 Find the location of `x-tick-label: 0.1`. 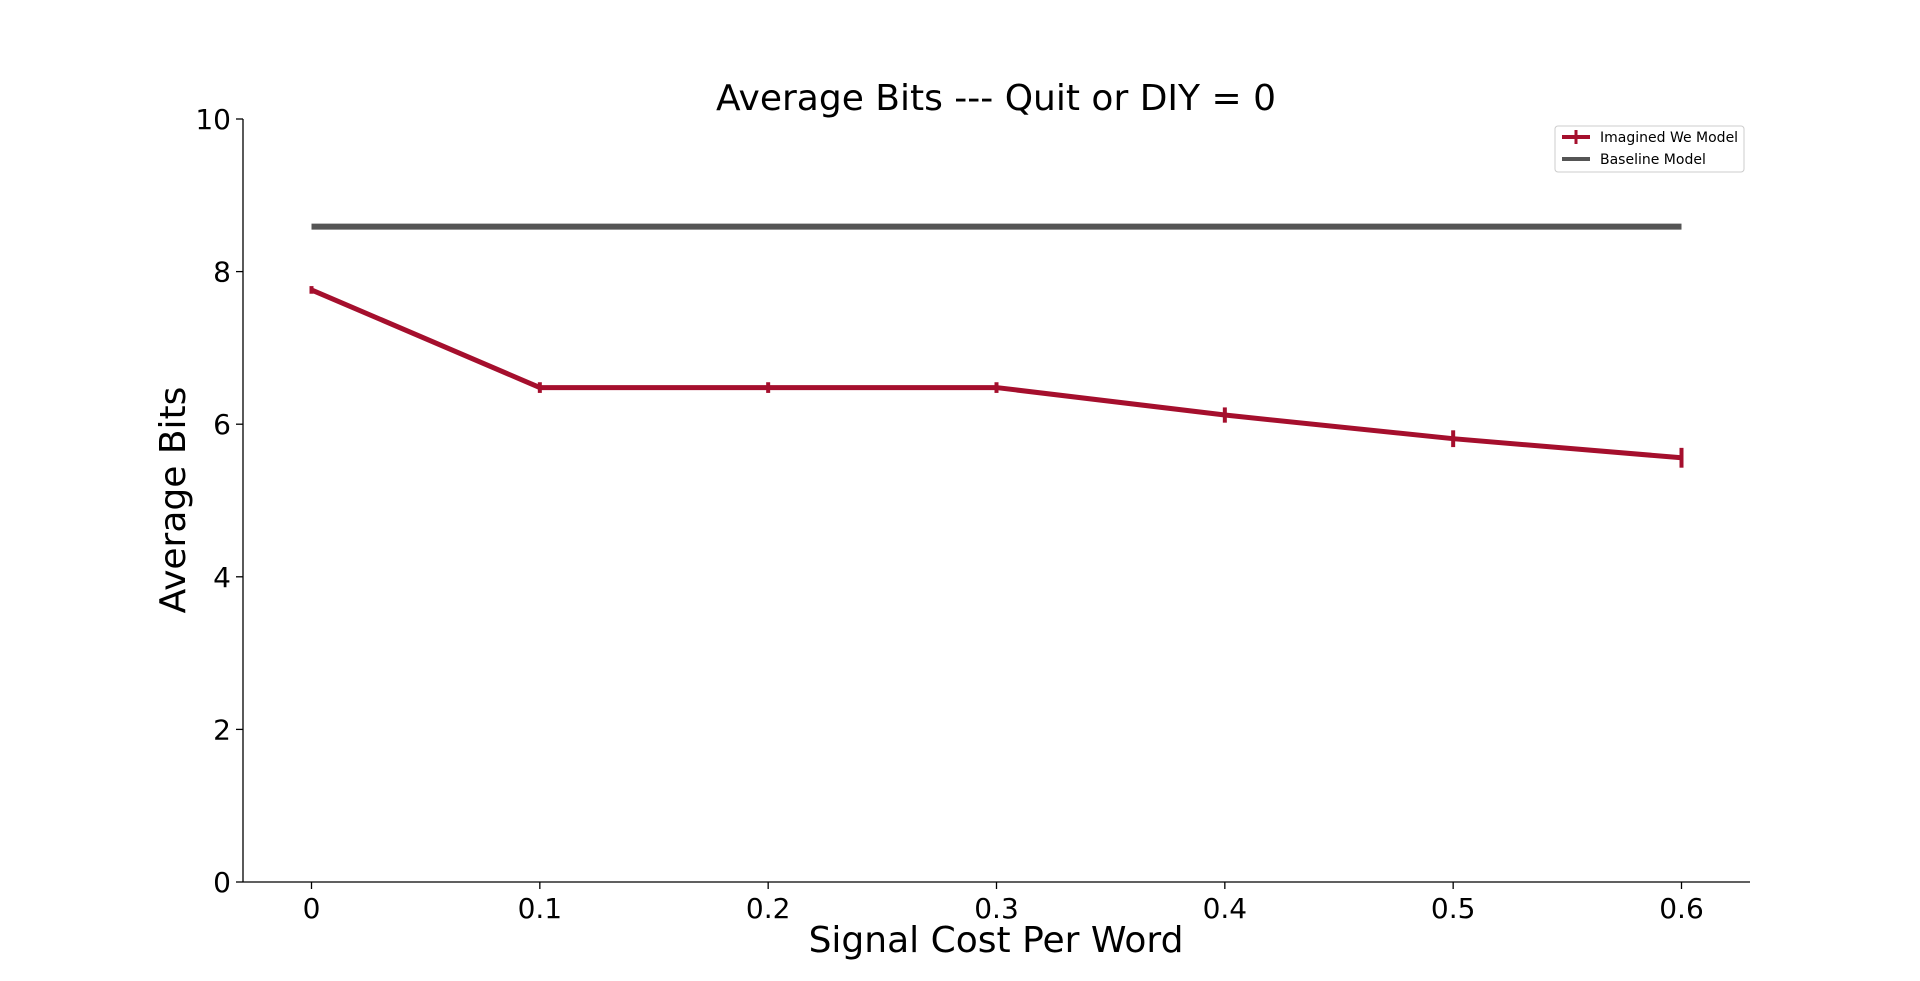

x-tick-label: 0.1 is located at coordinates (540, 908).